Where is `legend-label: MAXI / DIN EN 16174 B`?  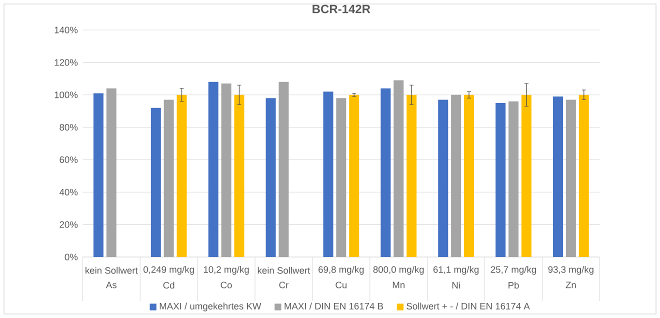 legend-label: MAXI / DIN EN 16174 B is located at coordinates (334, 306).